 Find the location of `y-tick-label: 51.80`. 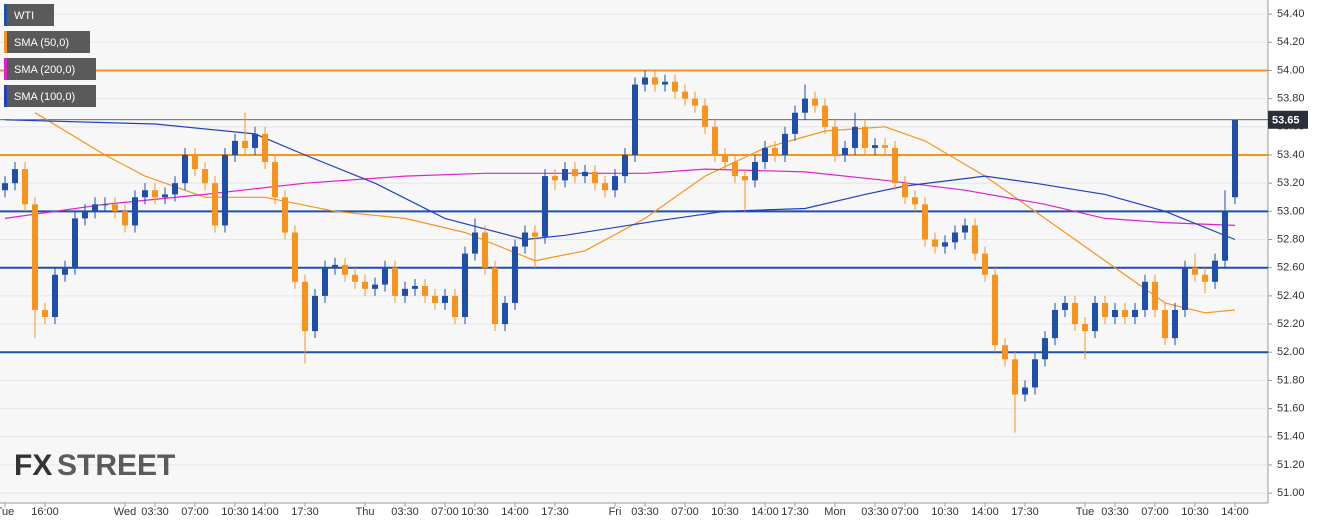

y-tick-label: 51.80 is located at coordinates (1291, 380).